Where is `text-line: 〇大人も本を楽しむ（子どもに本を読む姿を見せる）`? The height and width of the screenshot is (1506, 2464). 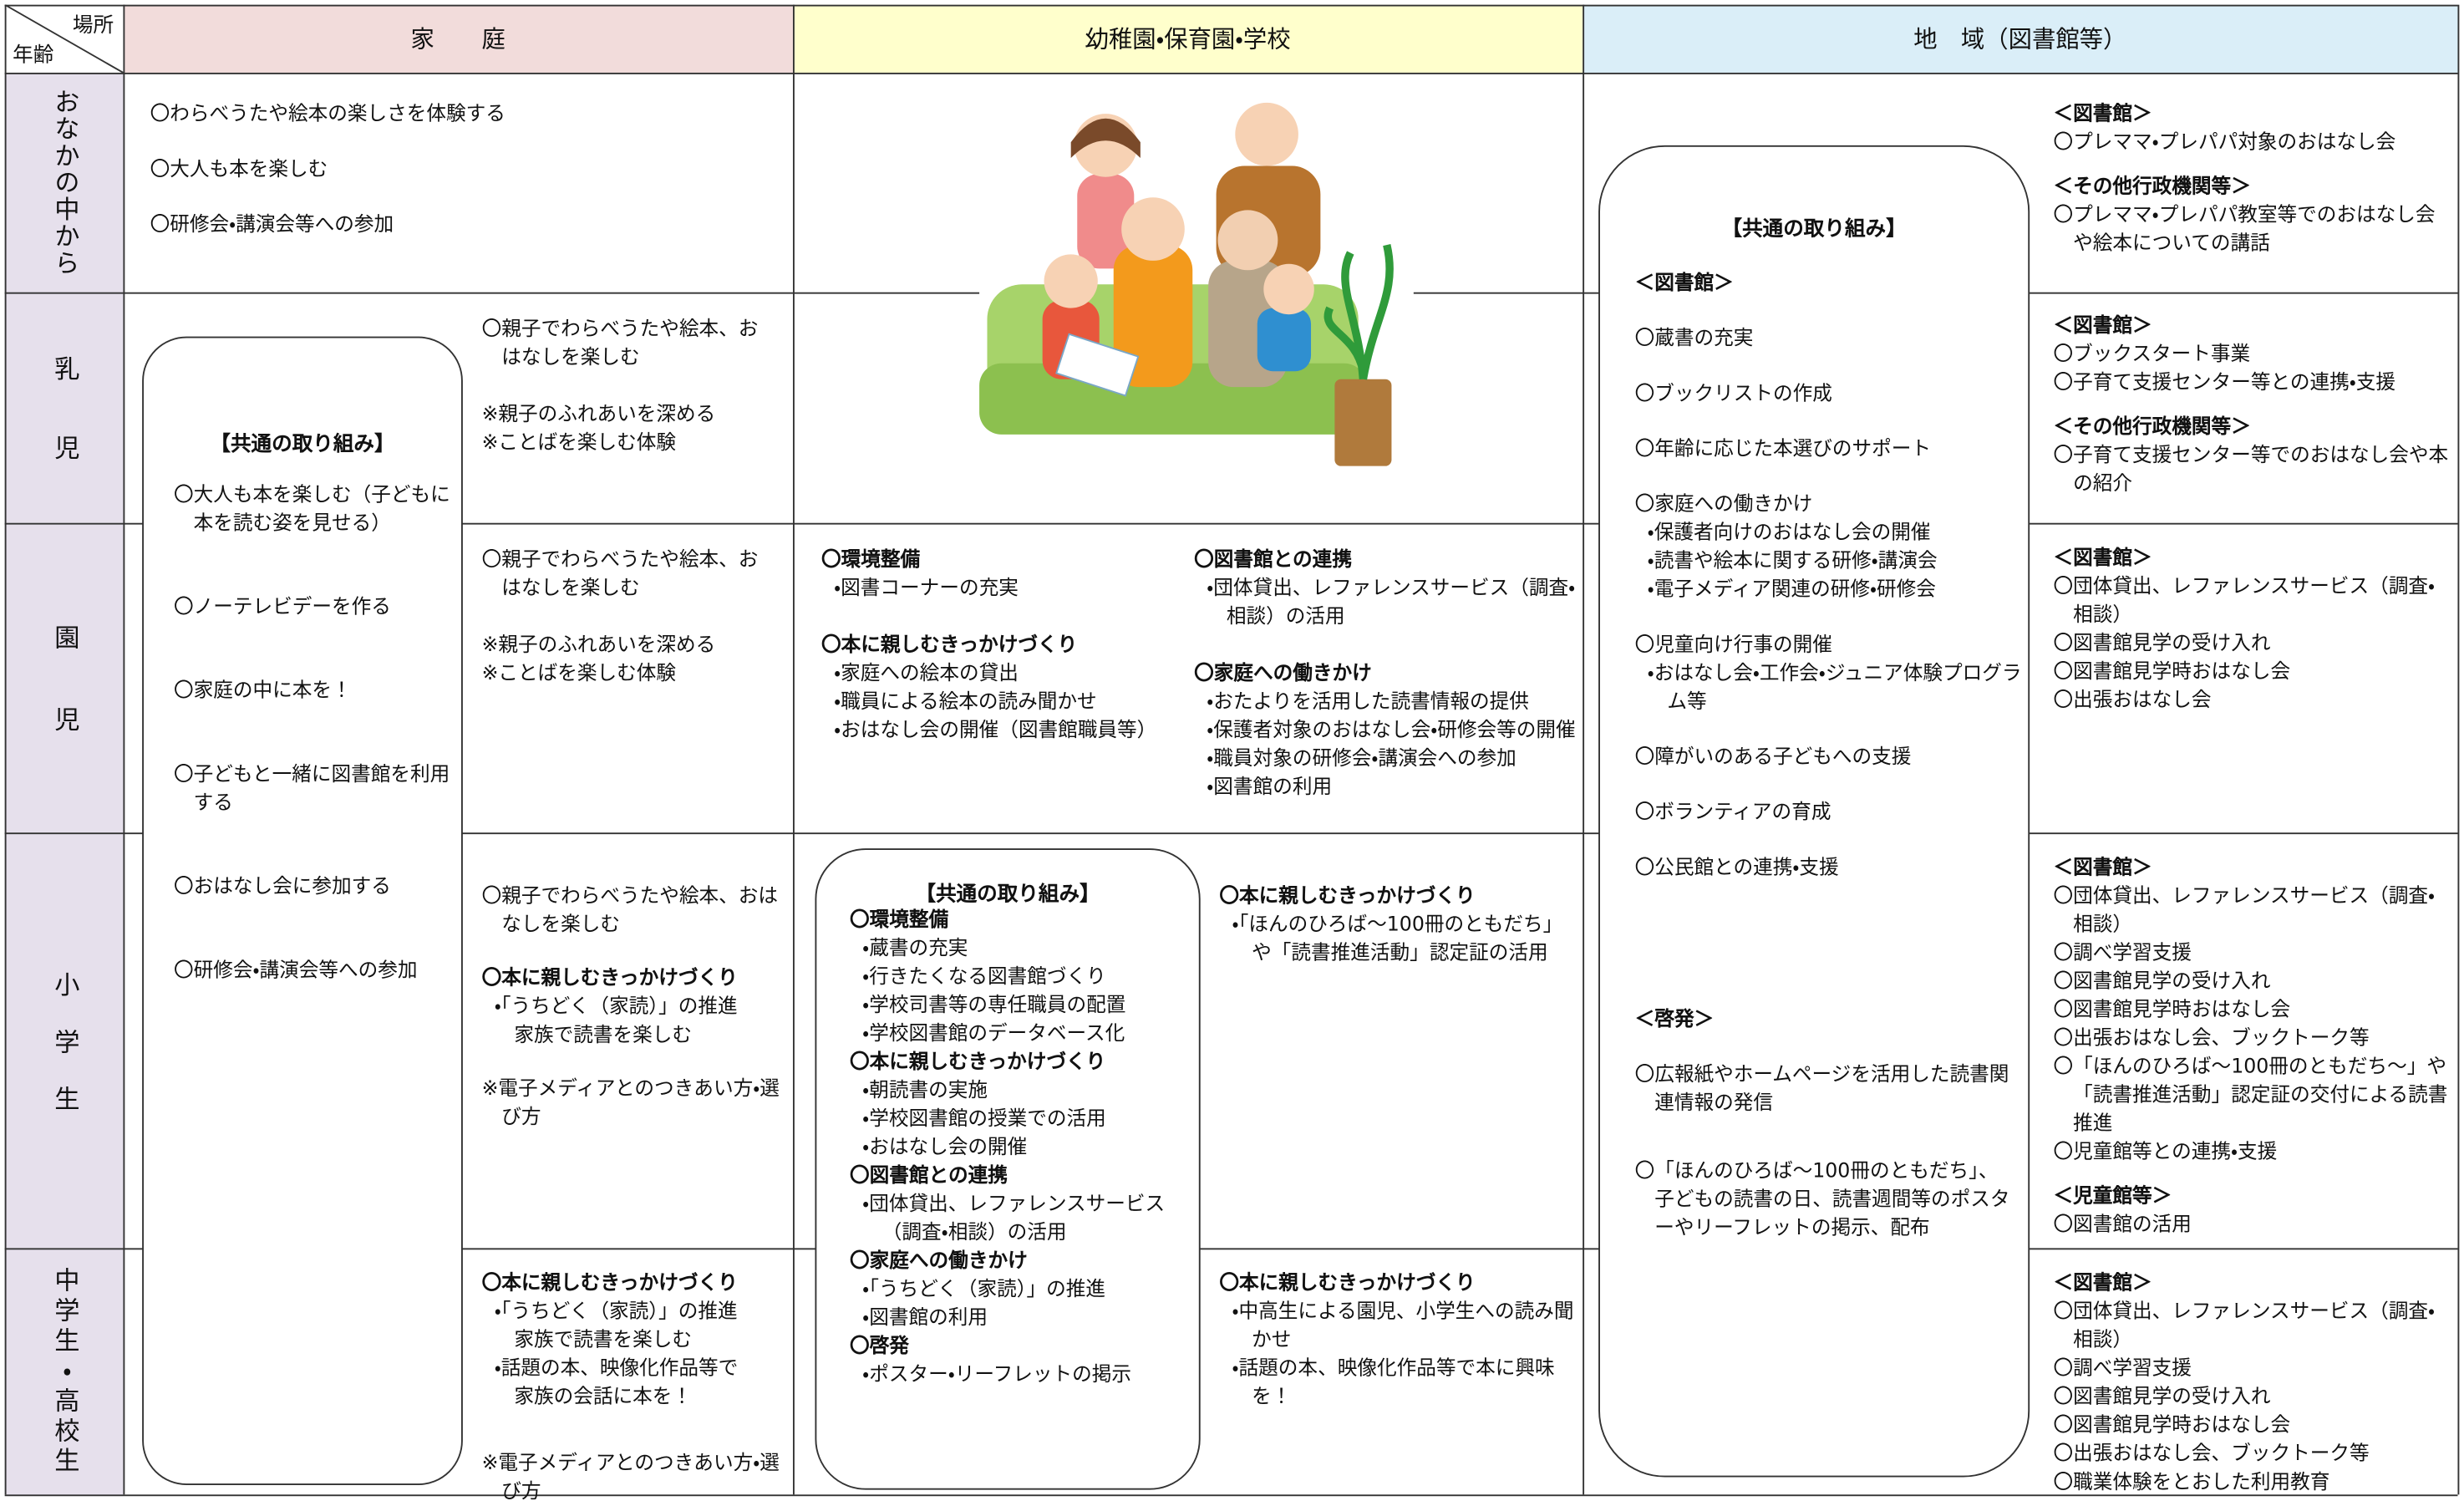 text-line: 〇大人も本を楽しむ（子どもに本を読む姿を見せる） is located at coordinates (311, 507).